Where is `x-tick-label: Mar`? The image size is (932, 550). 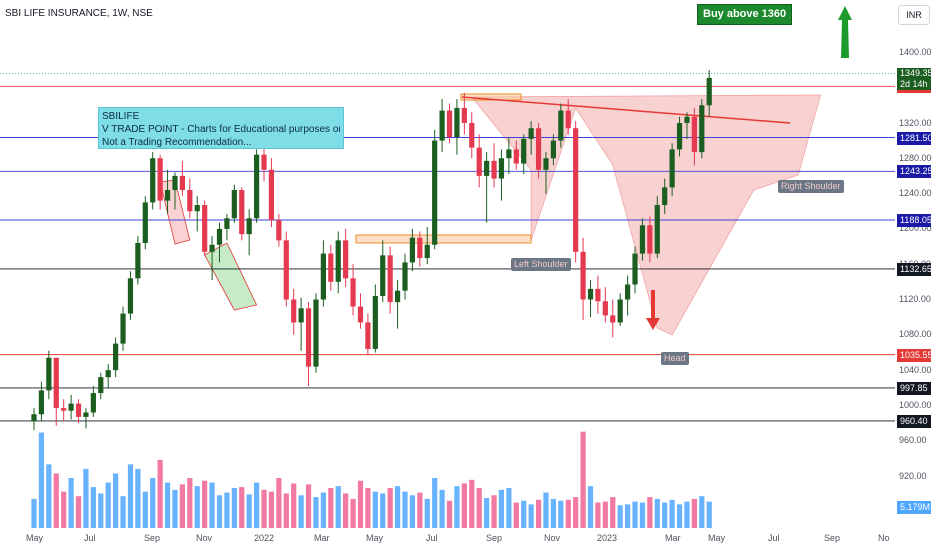 x-tick-label: Mar is located at coordinates (673, 538).